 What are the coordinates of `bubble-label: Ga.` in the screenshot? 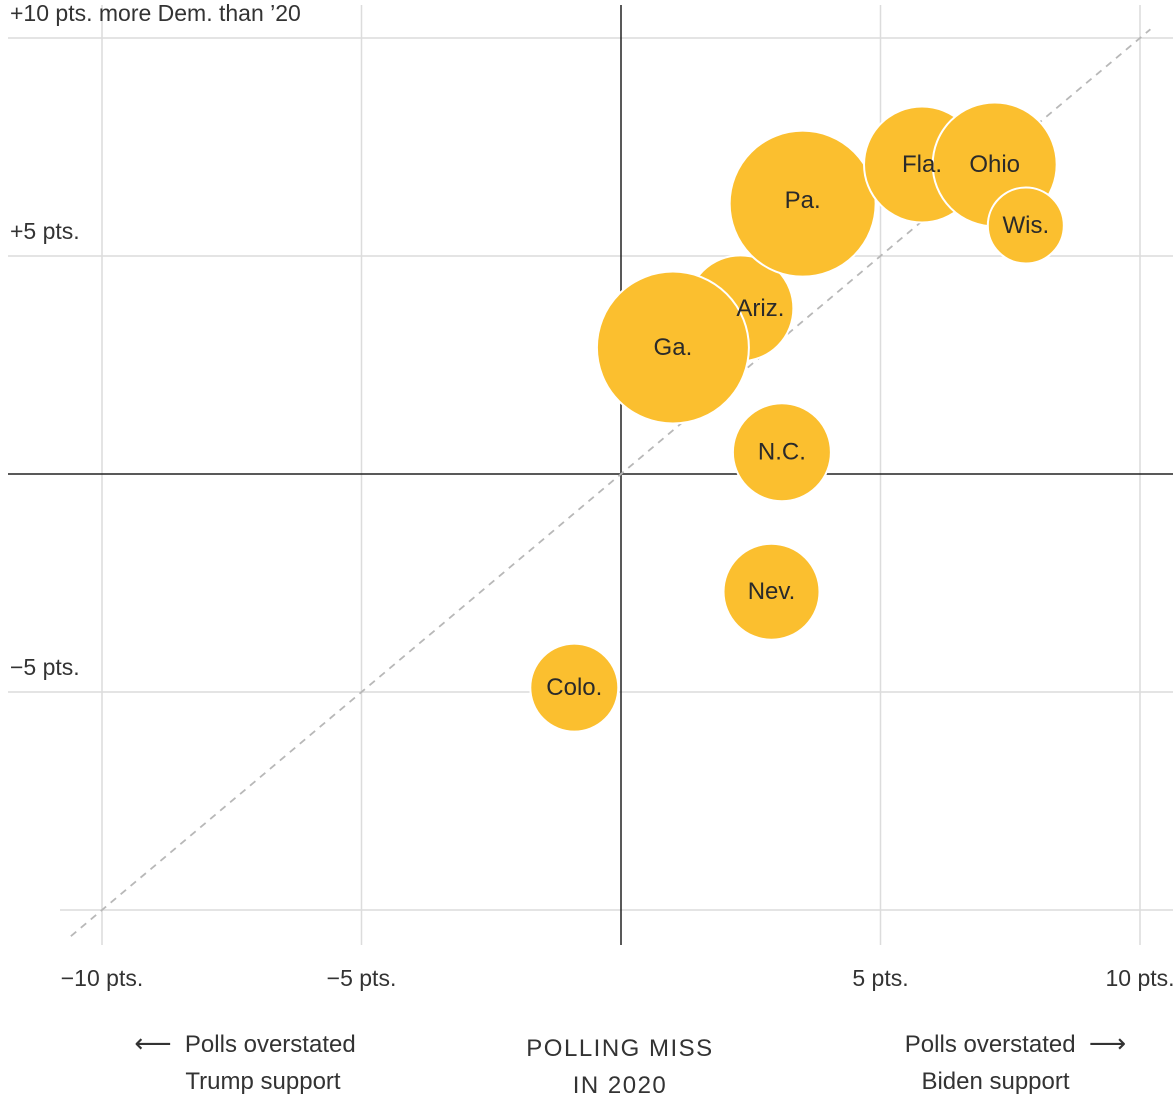 It's located at (673, 347).